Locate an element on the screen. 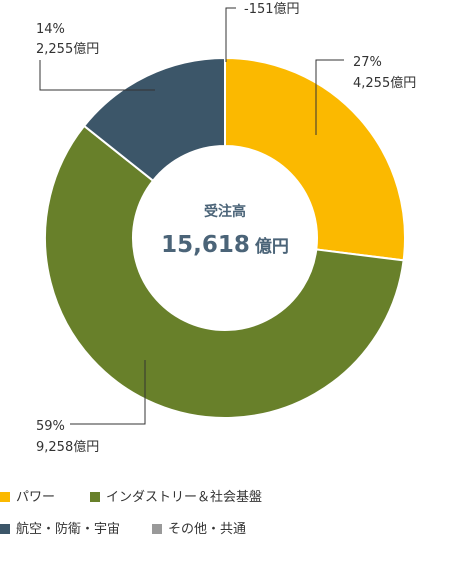  leader-line-power is located at coordinates (329, 97).